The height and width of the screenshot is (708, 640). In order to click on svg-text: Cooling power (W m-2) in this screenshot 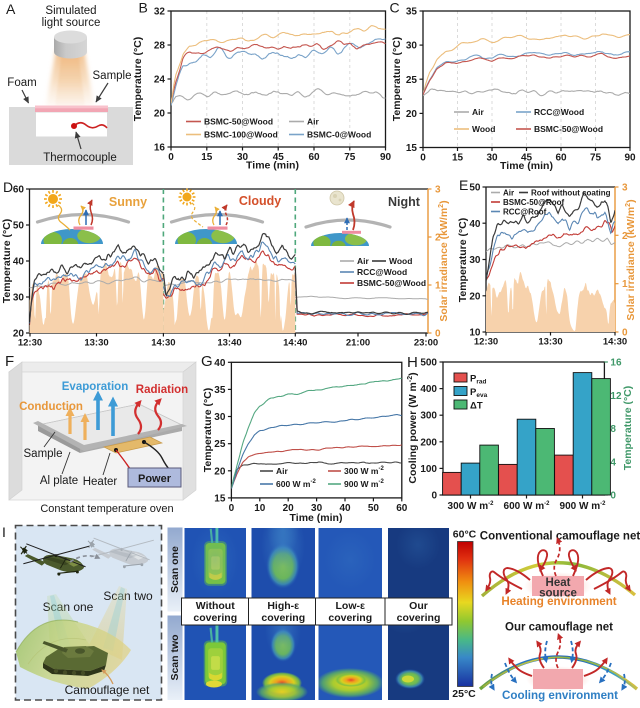, I will do `click(413, 427)`.